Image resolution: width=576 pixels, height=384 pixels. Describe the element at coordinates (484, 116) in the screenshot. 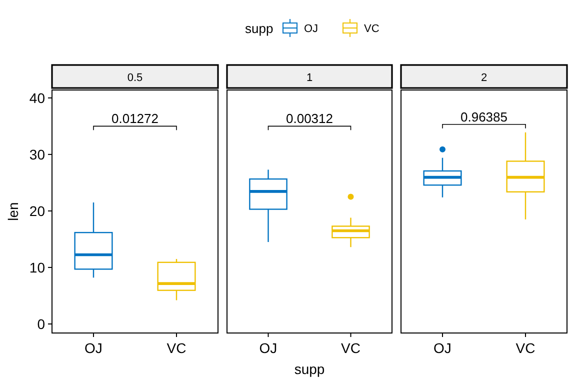

I see `annotation: 0.96385` at that location.